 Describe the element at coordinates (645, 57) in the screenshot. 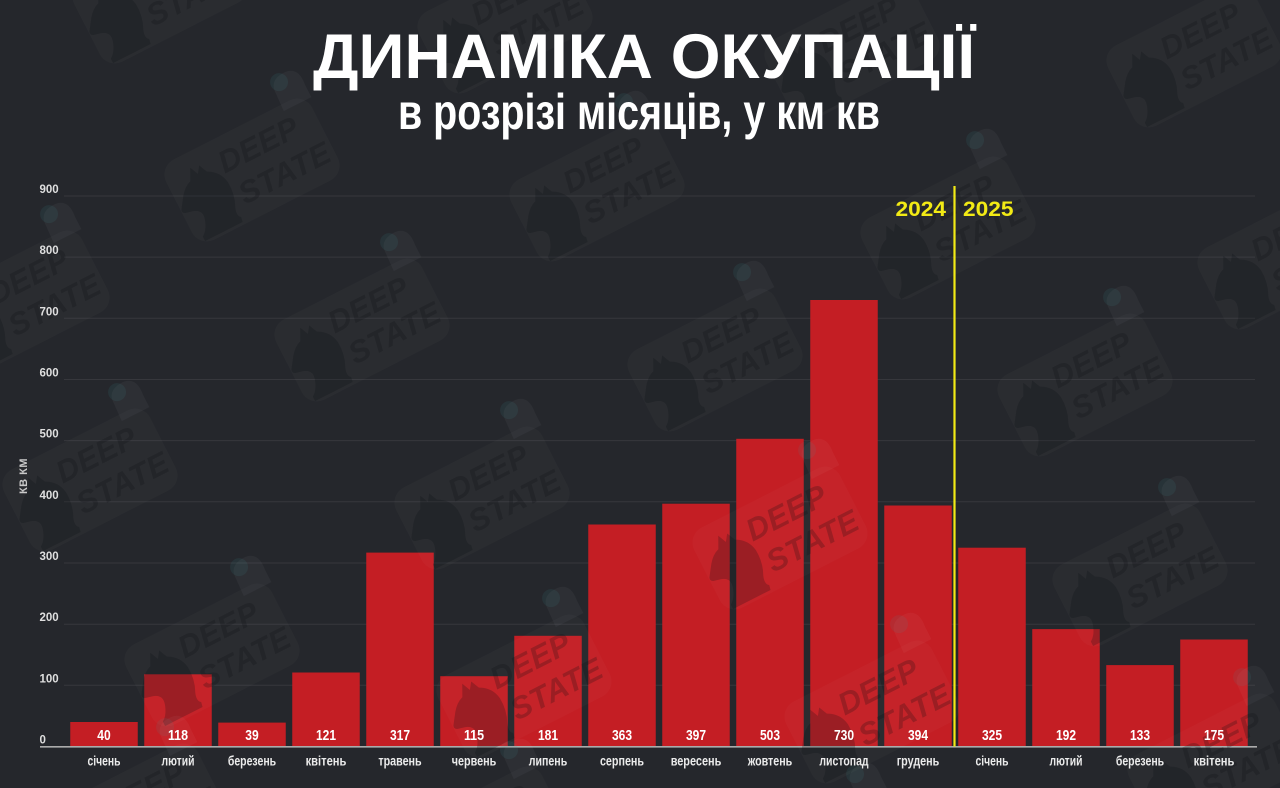

I see `svg-text: ДИНАМІКА ОКУПАЦІЇ` at that location.